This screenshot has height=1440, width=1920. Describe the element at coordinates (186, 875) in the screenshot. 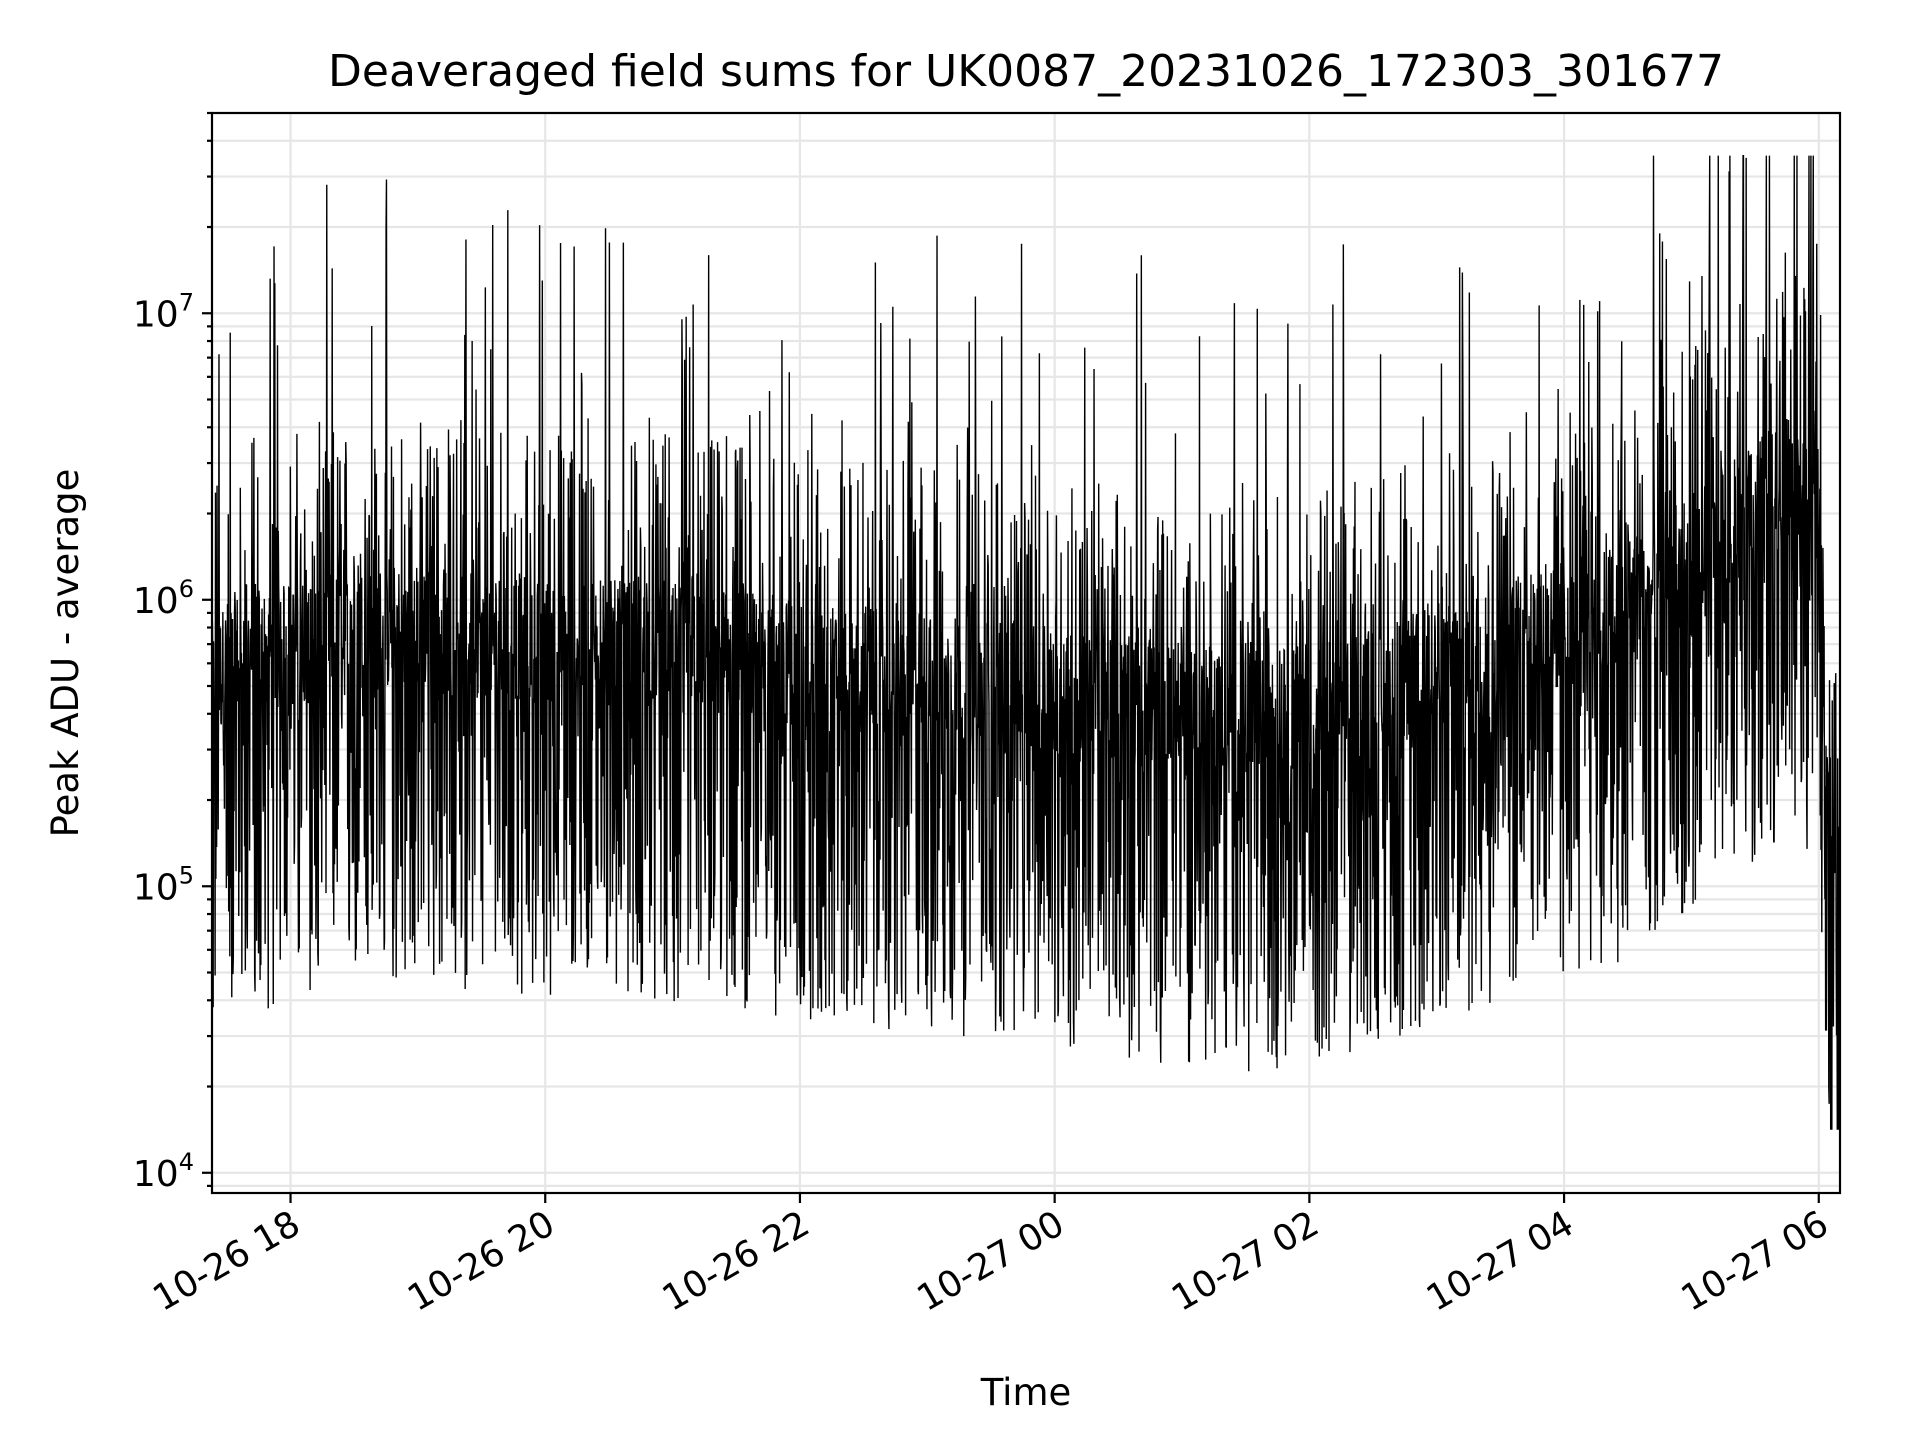

I see `y-tick-exponent: 5` at that location.